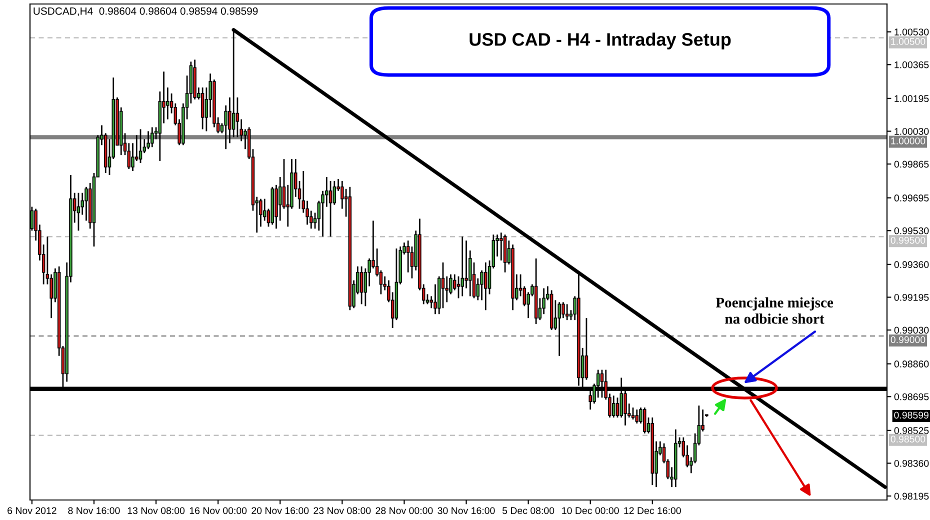 The height and width of the screenshot is (520, 930). What do you see at coordinates (911, 131) in the screenshot?
I see `y-tick-label: 1.00030` at bounding box center [911, 131].